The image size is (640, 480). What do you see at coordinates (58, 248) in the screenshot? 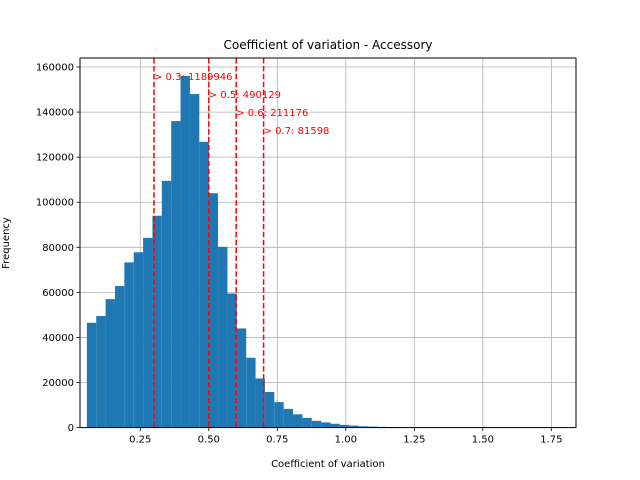
I see `y-tick-label: 80000` at bounding box center [58, 248].